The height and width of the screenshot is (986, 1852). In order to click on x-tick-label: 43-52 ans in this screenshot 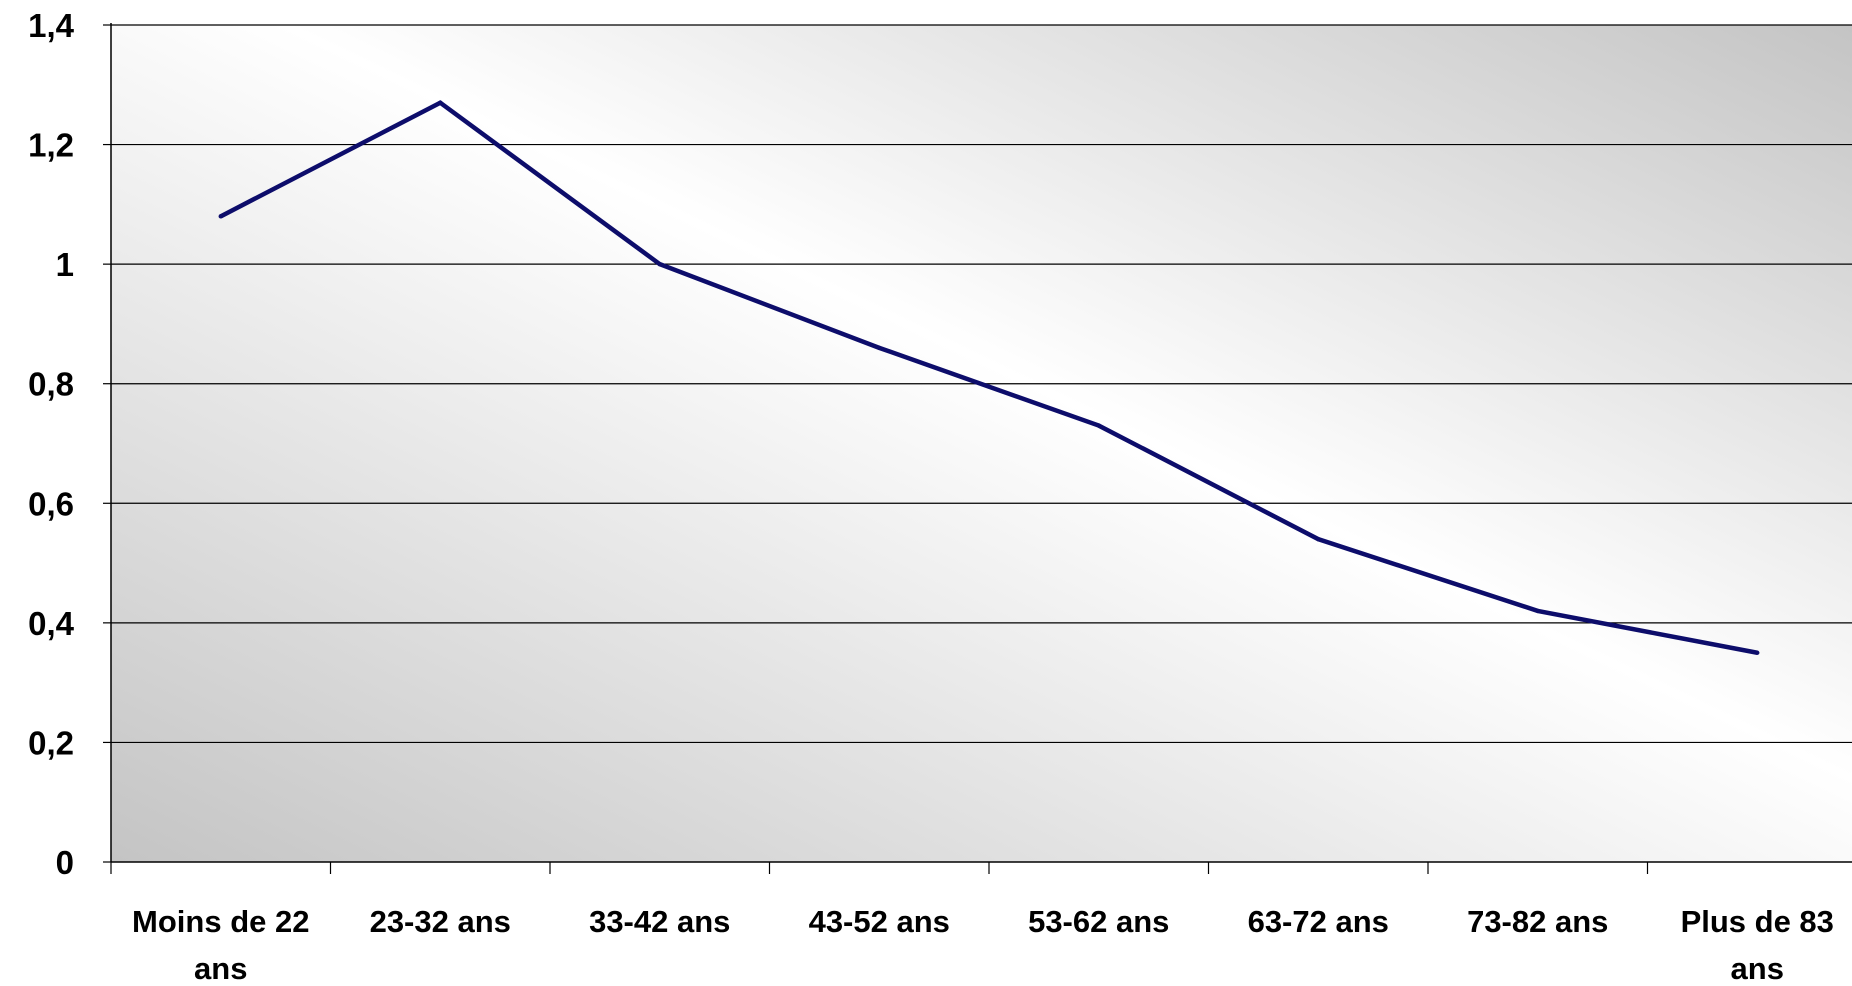, I will do `click(879, 921)`.